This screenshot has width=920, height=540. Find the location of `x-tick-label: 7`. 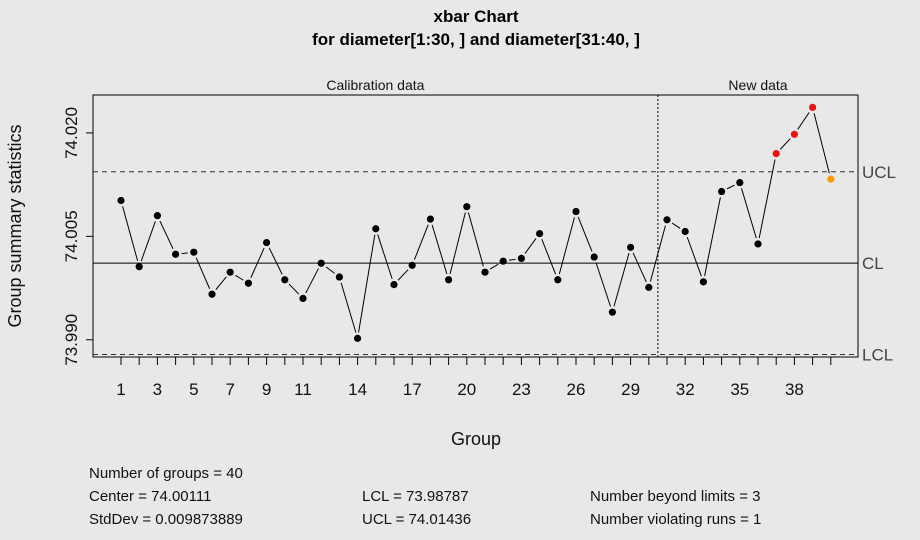

x-tick-label: 7 is located at coordinates (229, 389).